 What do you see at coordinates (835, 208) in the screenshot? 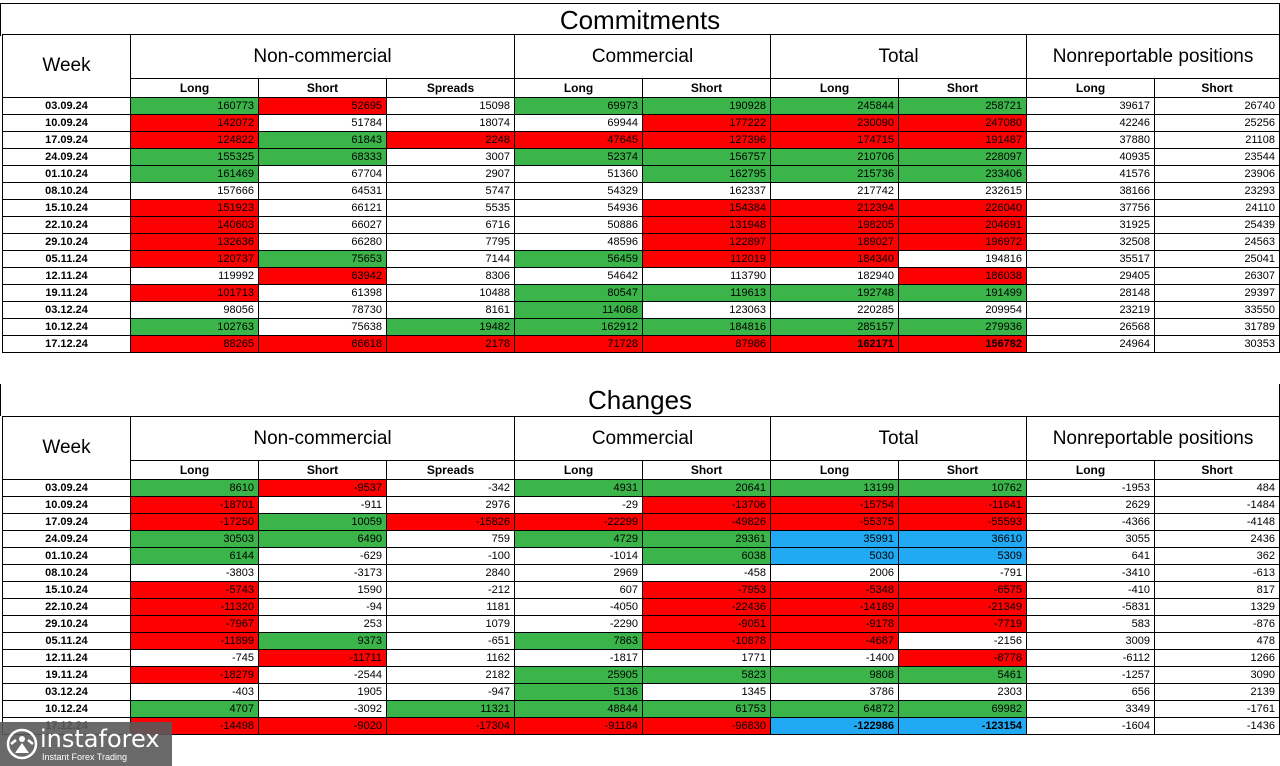
I see `value-cell: 212394` at bounding box center [835, 208].